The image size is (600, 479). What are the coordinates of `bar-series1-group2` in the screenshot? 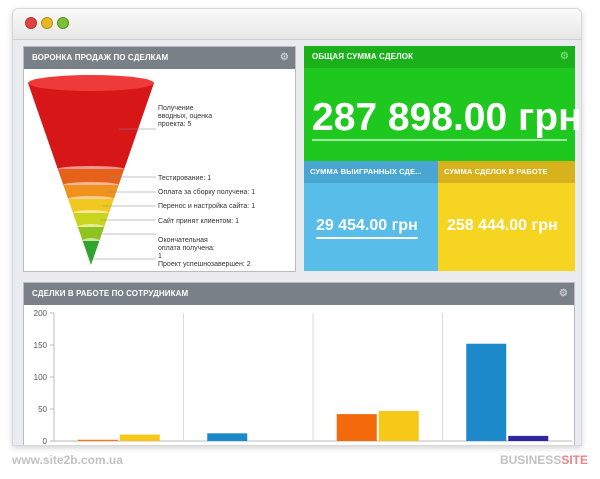 It's located at (227, 437).